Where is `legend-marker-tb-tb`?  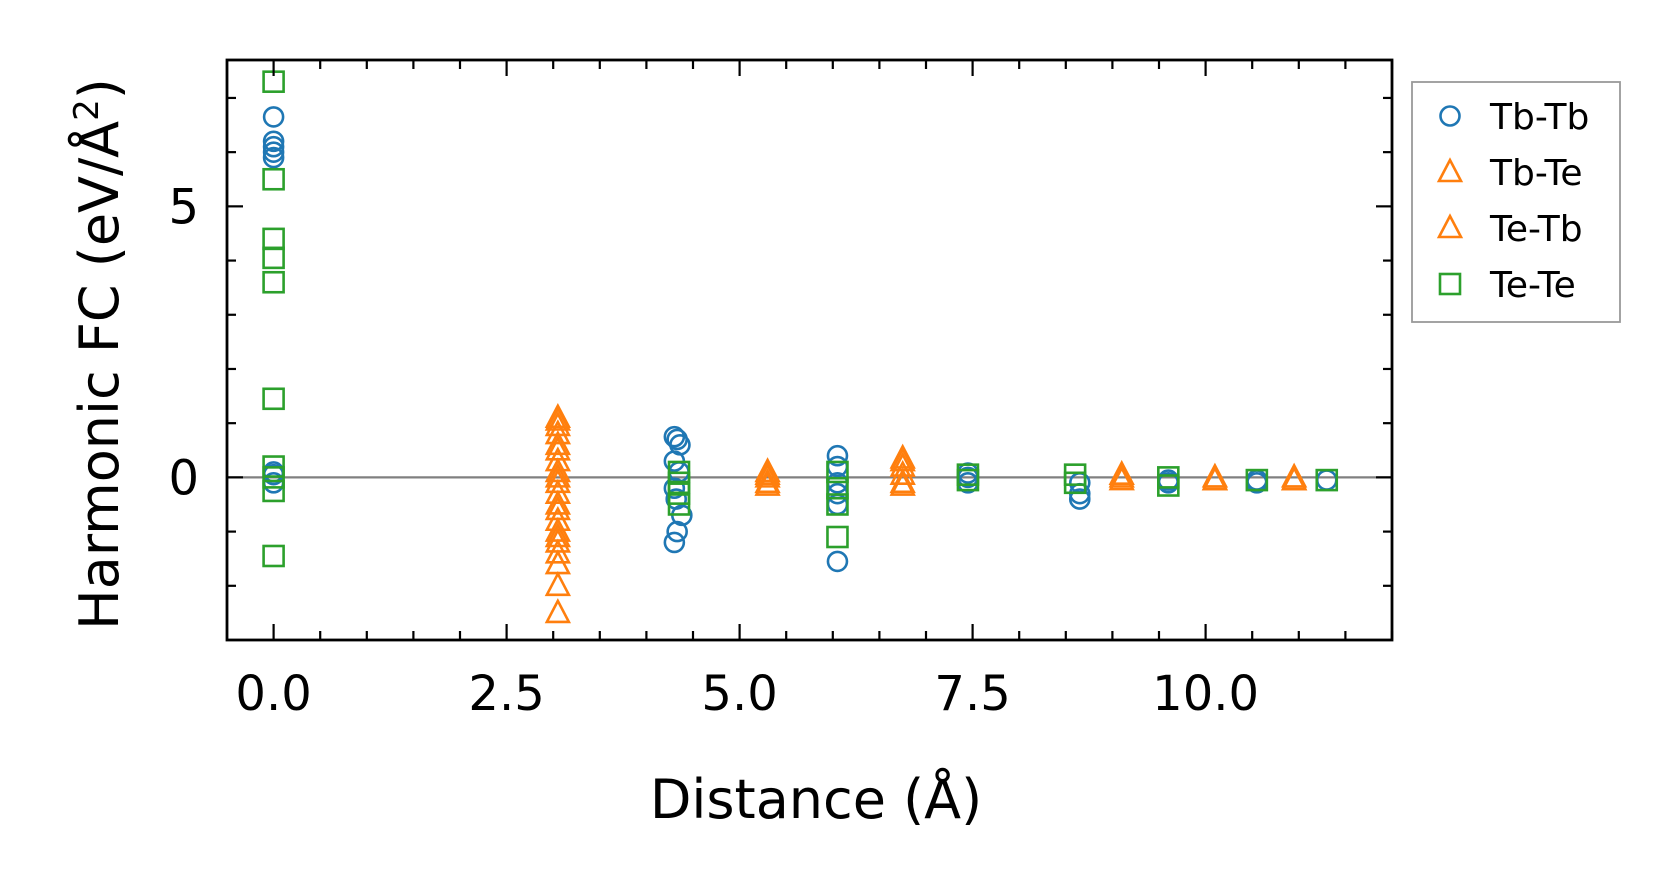
legend-marker-tb-tb is located at coordinates (1450, 116).